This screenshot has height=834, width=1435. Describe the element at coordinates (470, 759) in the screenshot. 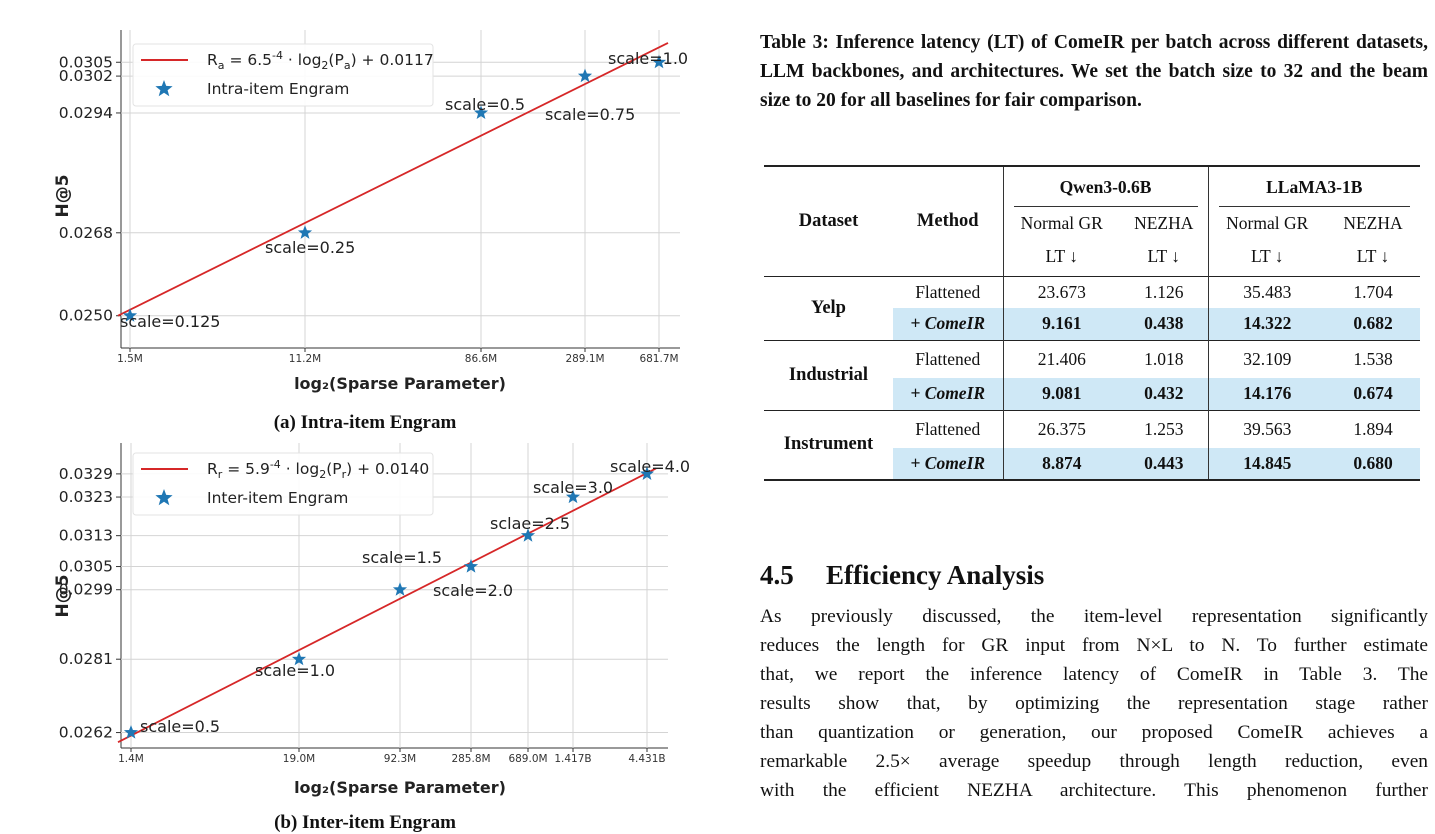

I see `x-tick-label: 285.8M` at that location.